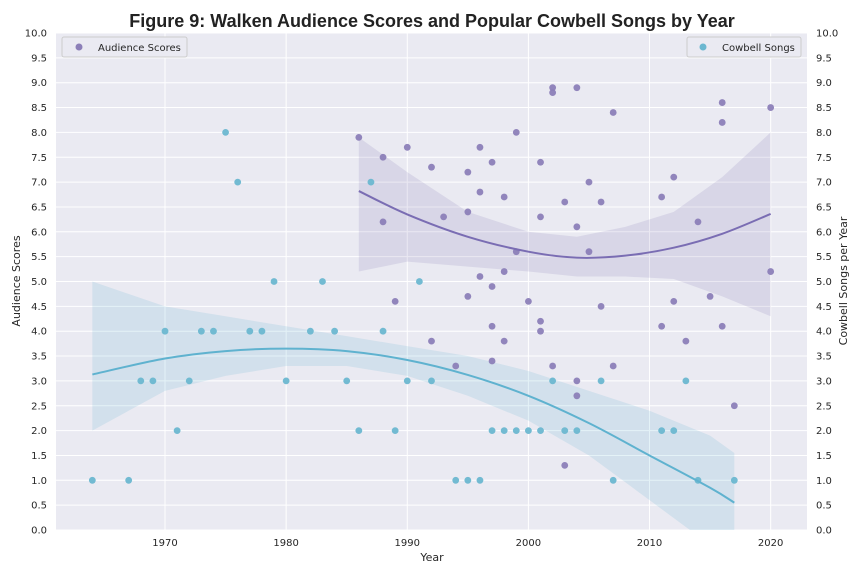 The image size is (864, 576). Describe the element at coordinates (528, 543) in the screenshot. I see `x-tick-label: 2000` at that location.